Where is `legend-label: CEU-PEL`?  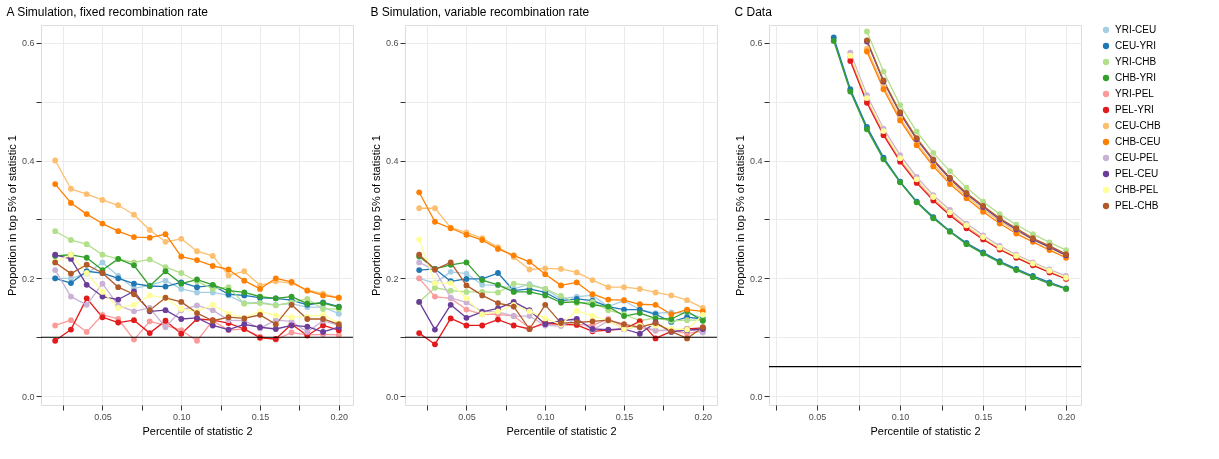 legend-label: CEU-PEL is located at coordinates (1137, 157).